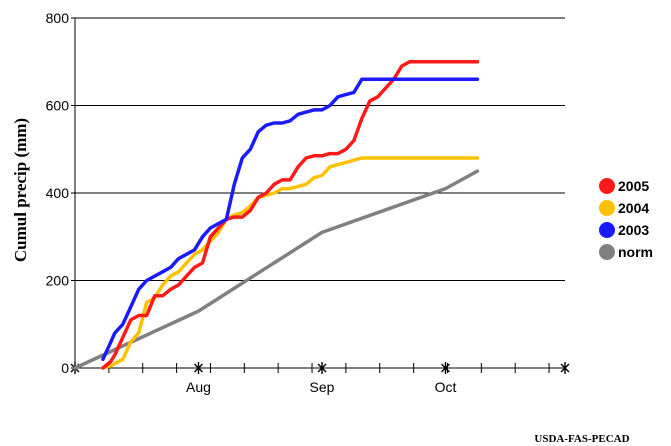 This screenshot has height=446, width=671. What do you see at coordinates (607, 252) in the screenshot?
I see `legend-swatch-norm` at bounding box center [607, 252].